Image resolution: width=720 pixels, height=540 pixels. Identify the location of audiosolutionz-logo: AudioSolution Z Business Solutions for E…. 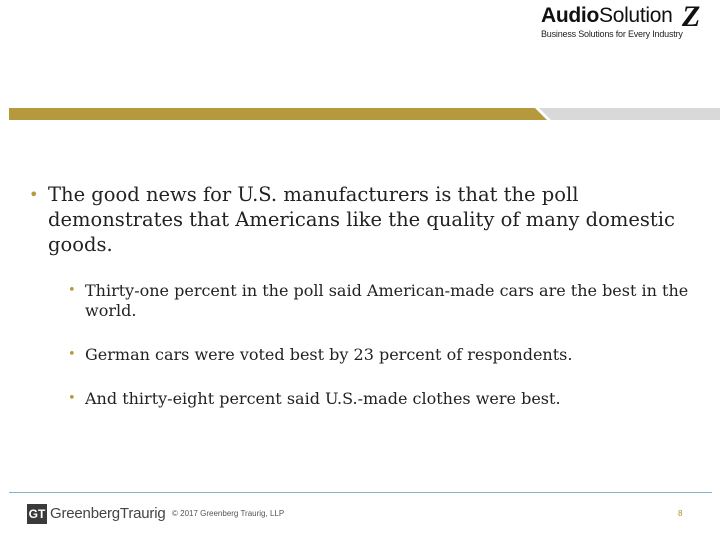
(626, 21).